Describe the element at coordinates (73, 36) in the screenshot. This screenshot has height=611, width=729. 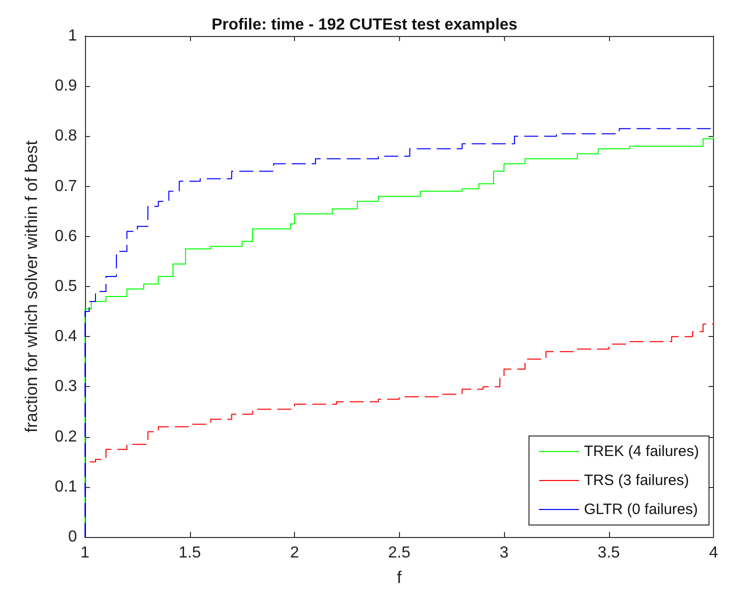
I see `y-tick-label: 1` at that location.